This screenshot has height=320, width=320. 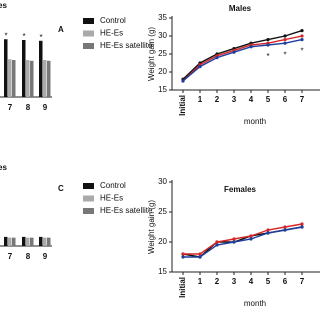 What do you see at coordinates (255, 121) in the screenshot?
I see `x-axis-label: month` at bounding box center [255, 121].